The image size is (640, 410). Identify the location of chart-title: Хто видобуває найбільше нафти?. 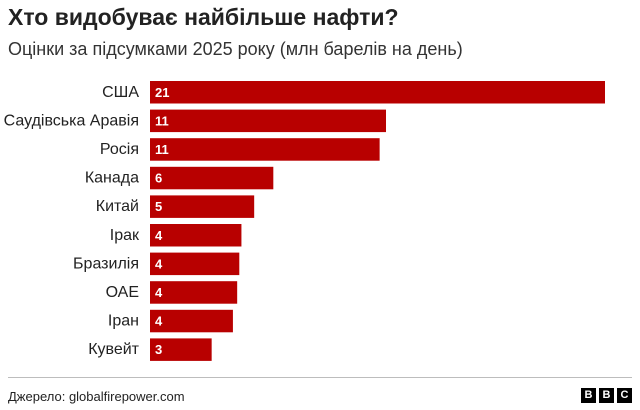
(203, 17).